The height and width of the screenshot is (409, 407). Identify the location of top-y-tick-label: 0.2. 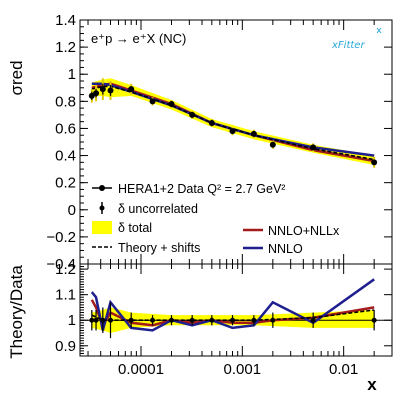
(65, 183).